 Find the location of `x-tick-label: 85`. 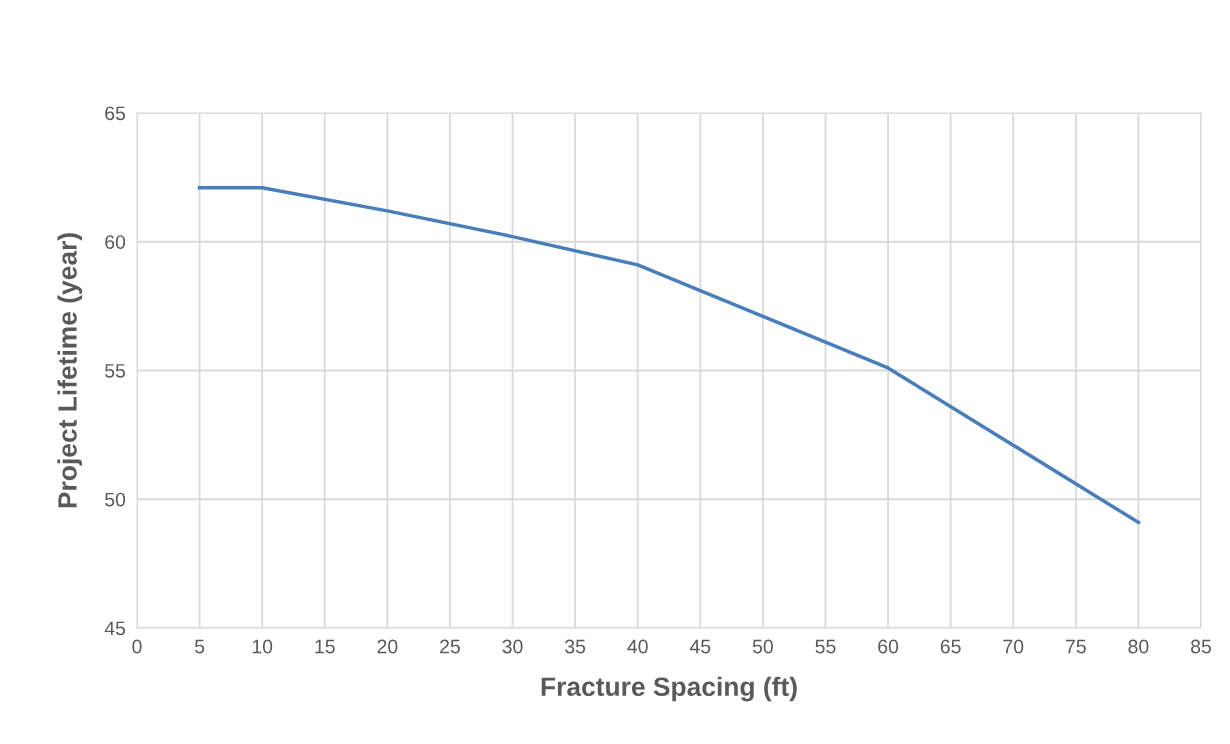

x-tick-label: 85 is located at coordinates (1201, 646).